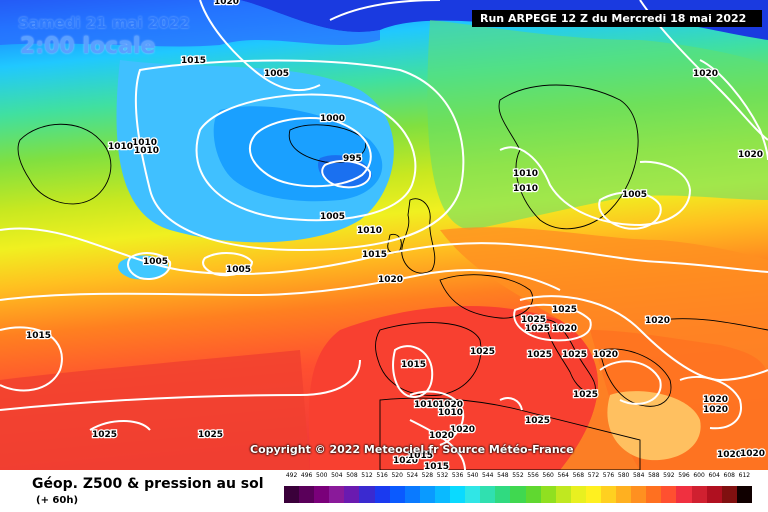 The height and width of the screenshot is (512, 768). Describe the element at coordinates (744, 475) in the screenshot. I see `color-scale-tick-label: 612` at that location.